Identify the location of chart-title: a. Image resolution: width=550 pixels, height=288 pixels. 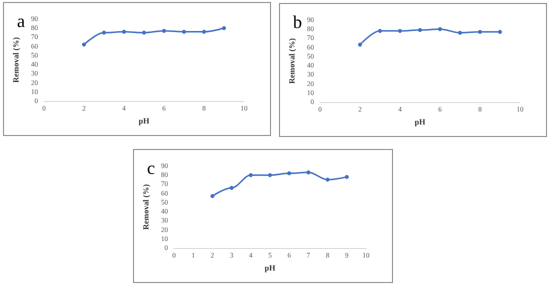
(21, 21).